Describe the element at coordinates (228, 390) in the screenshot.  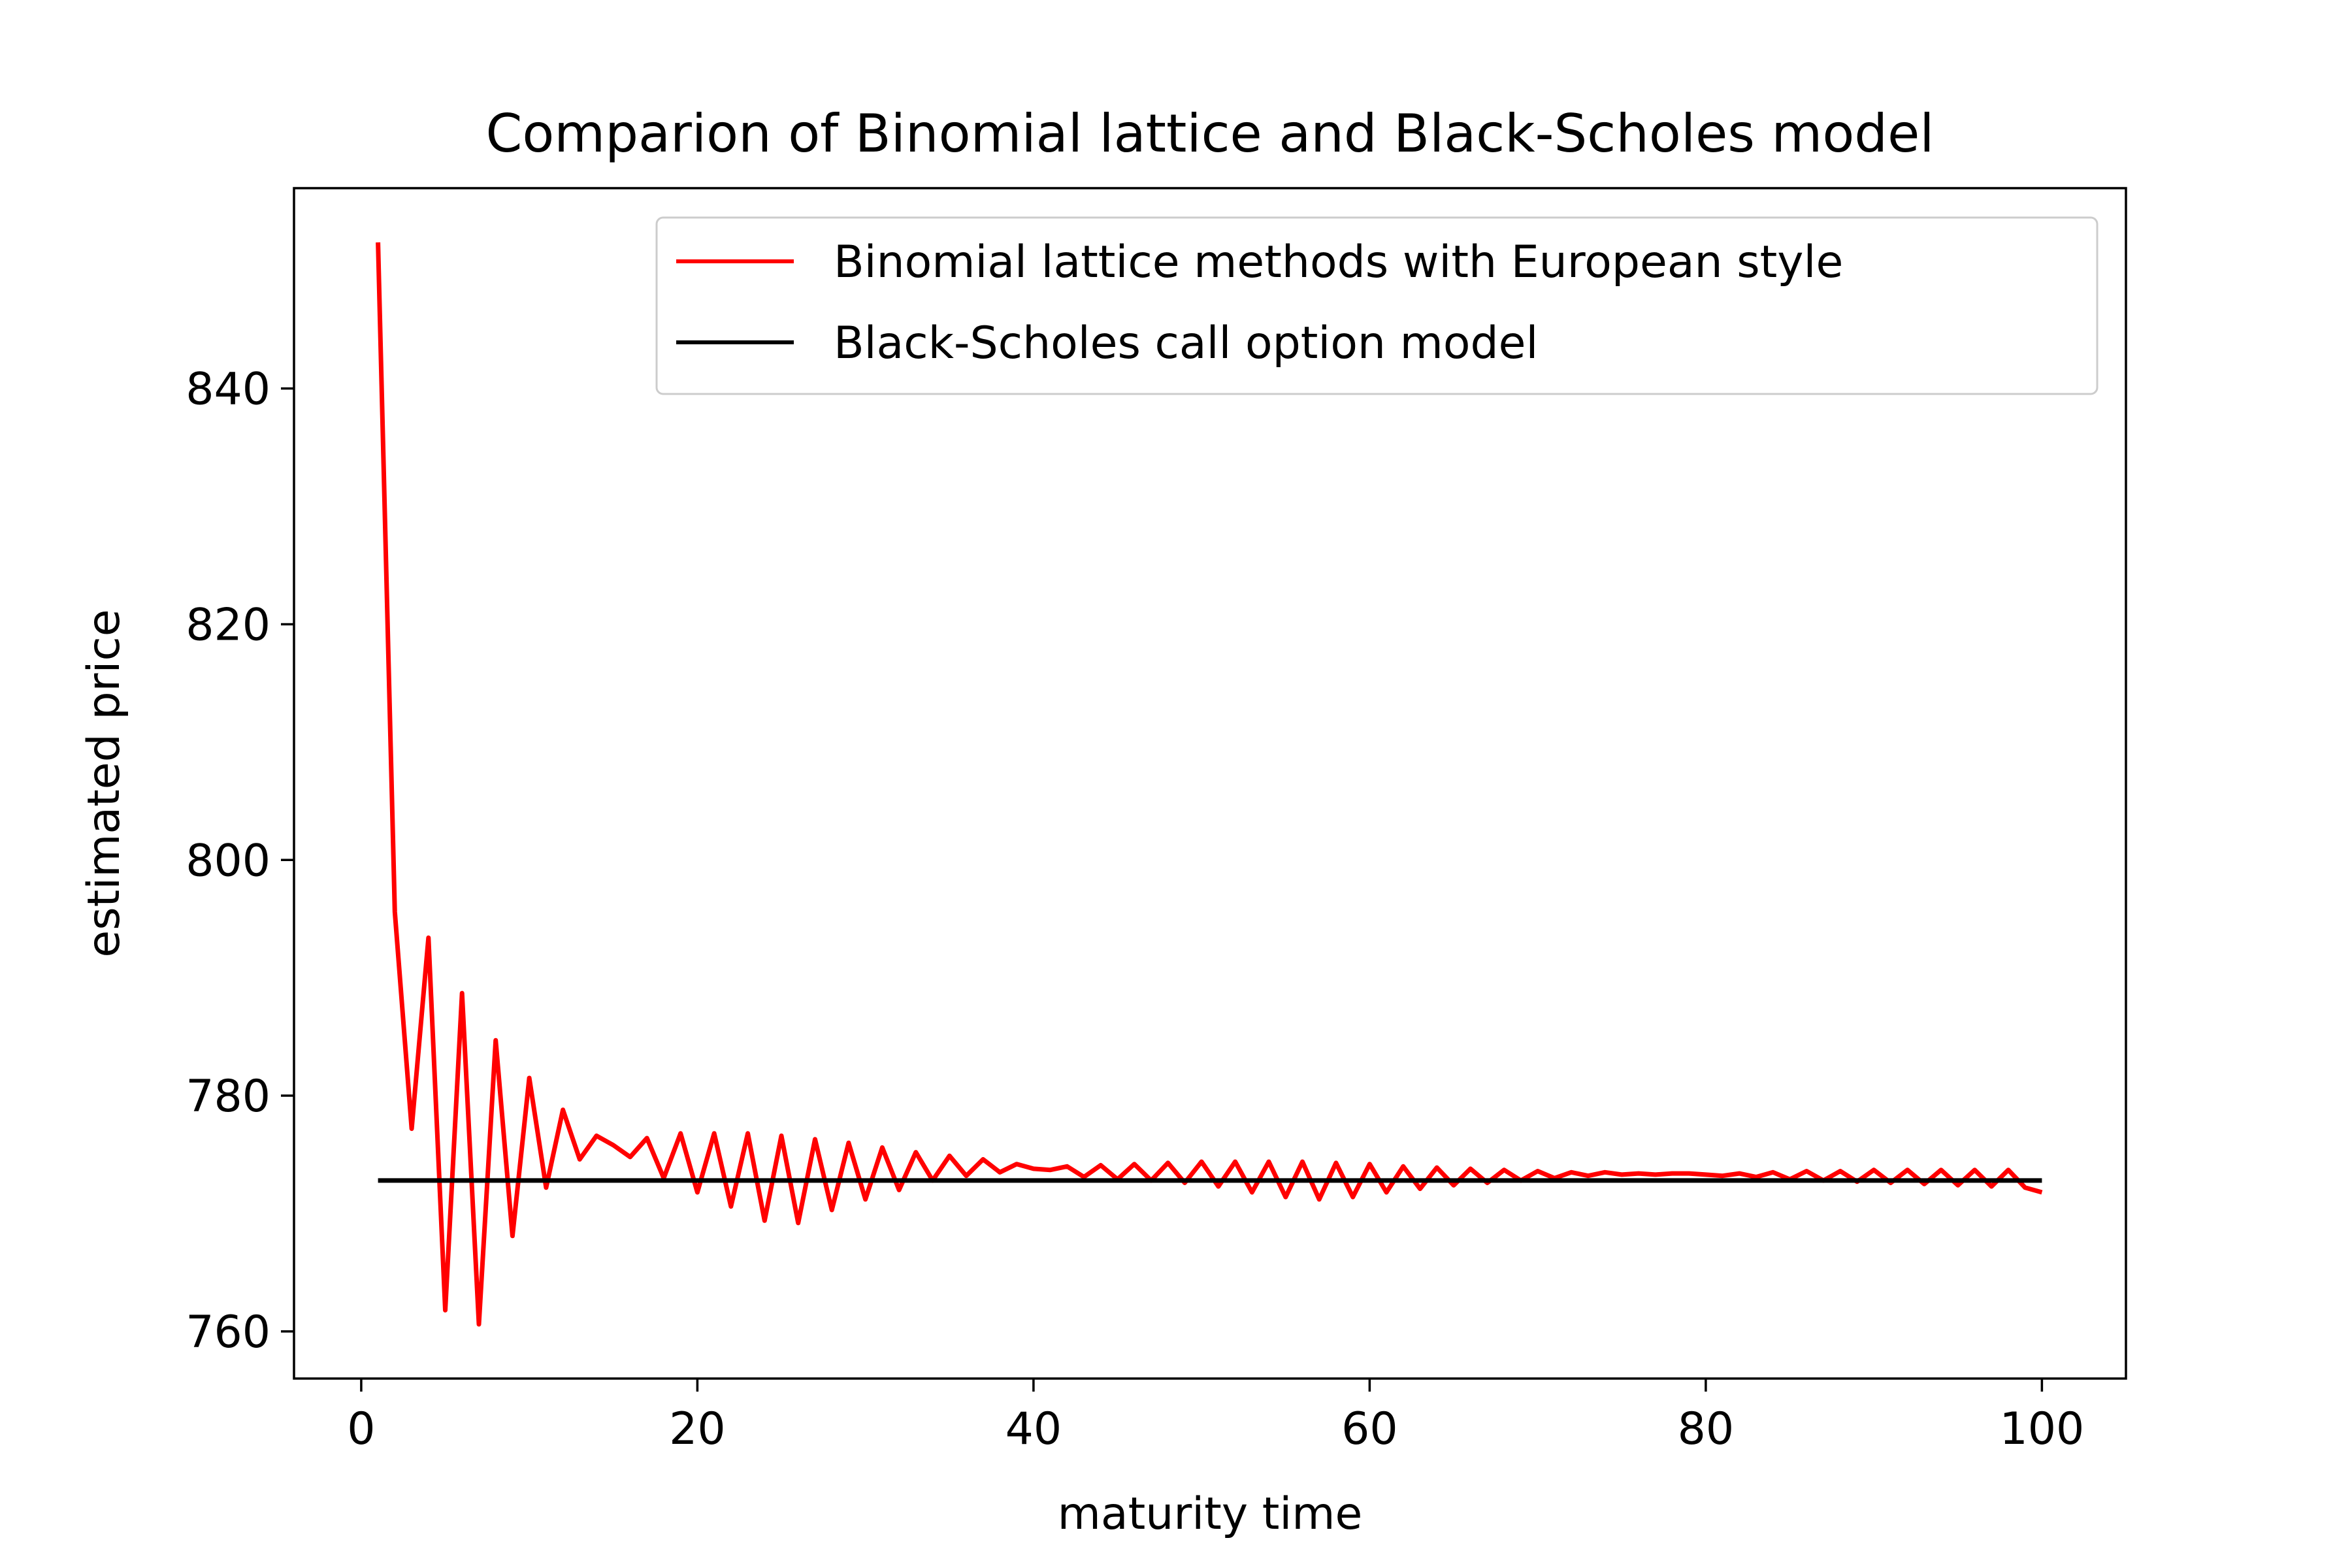
I see `y-tick-label: 840` at that location.